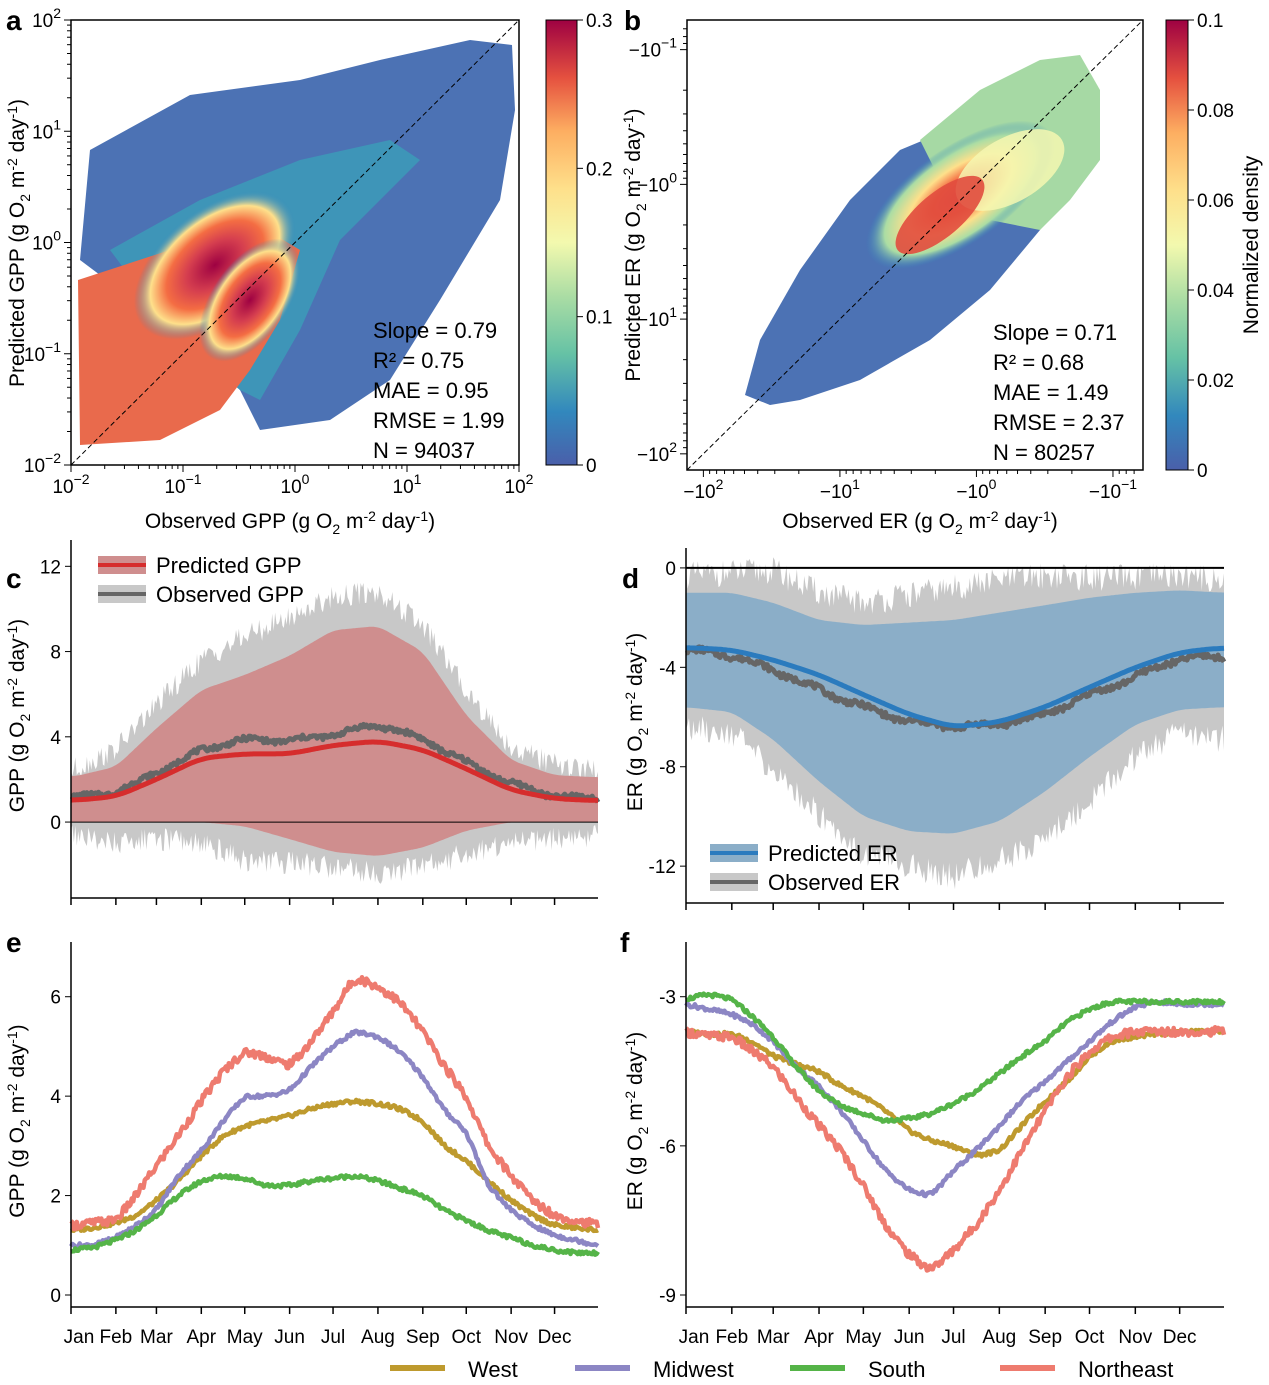 The width and height of the screenshot is (1269, 1385). I want to click on panel-label-b: b, so click(632, 20).